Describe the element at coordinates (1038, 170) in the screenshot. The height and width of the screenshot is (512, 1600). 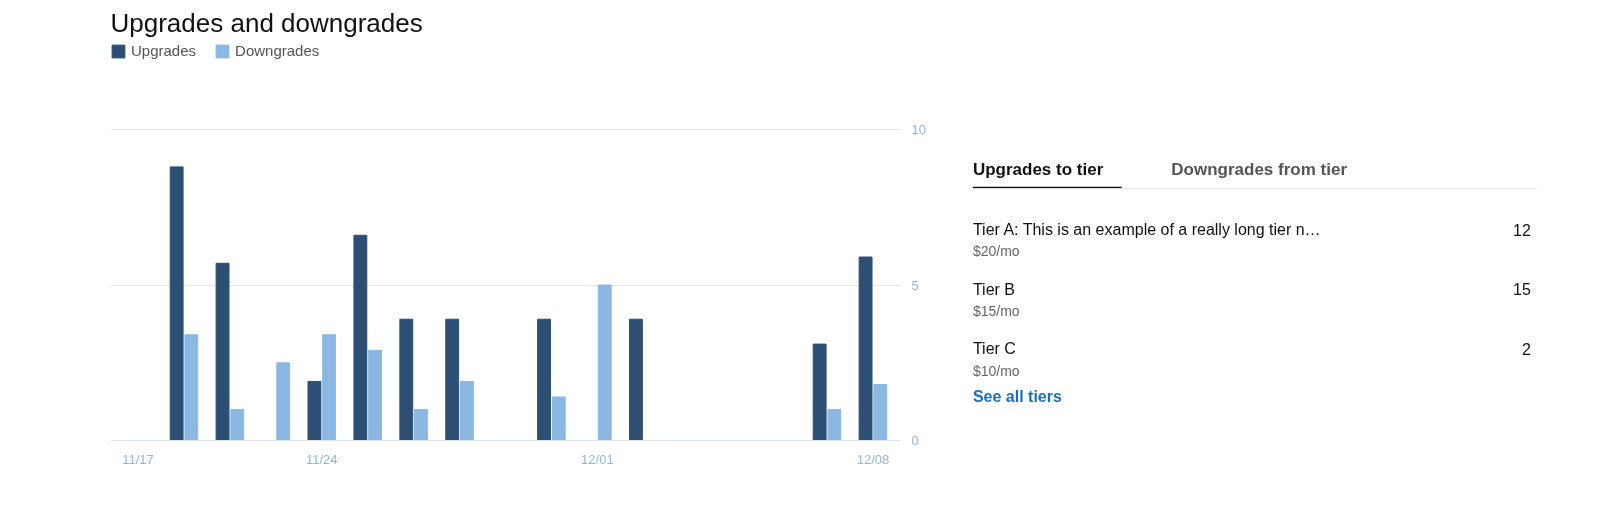
I see `text: Upgrades to tier` at that location.